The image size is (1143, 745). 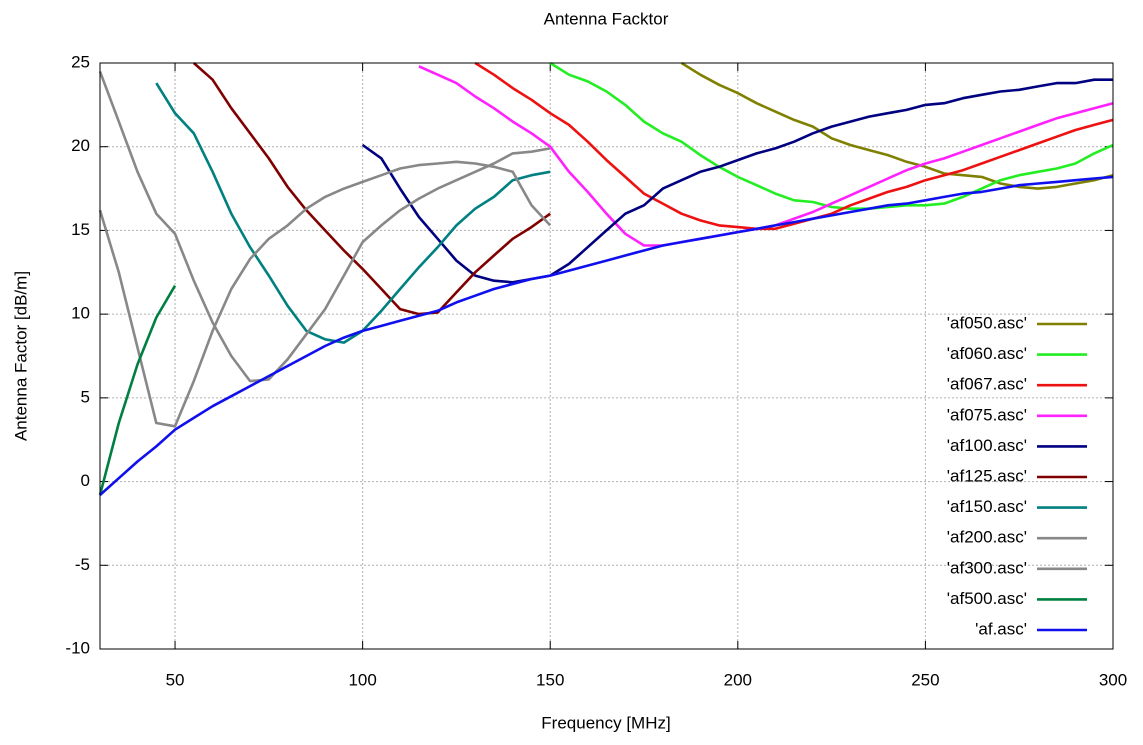 I want to click on y-tick-label: 25, so click(x=80, y=61).